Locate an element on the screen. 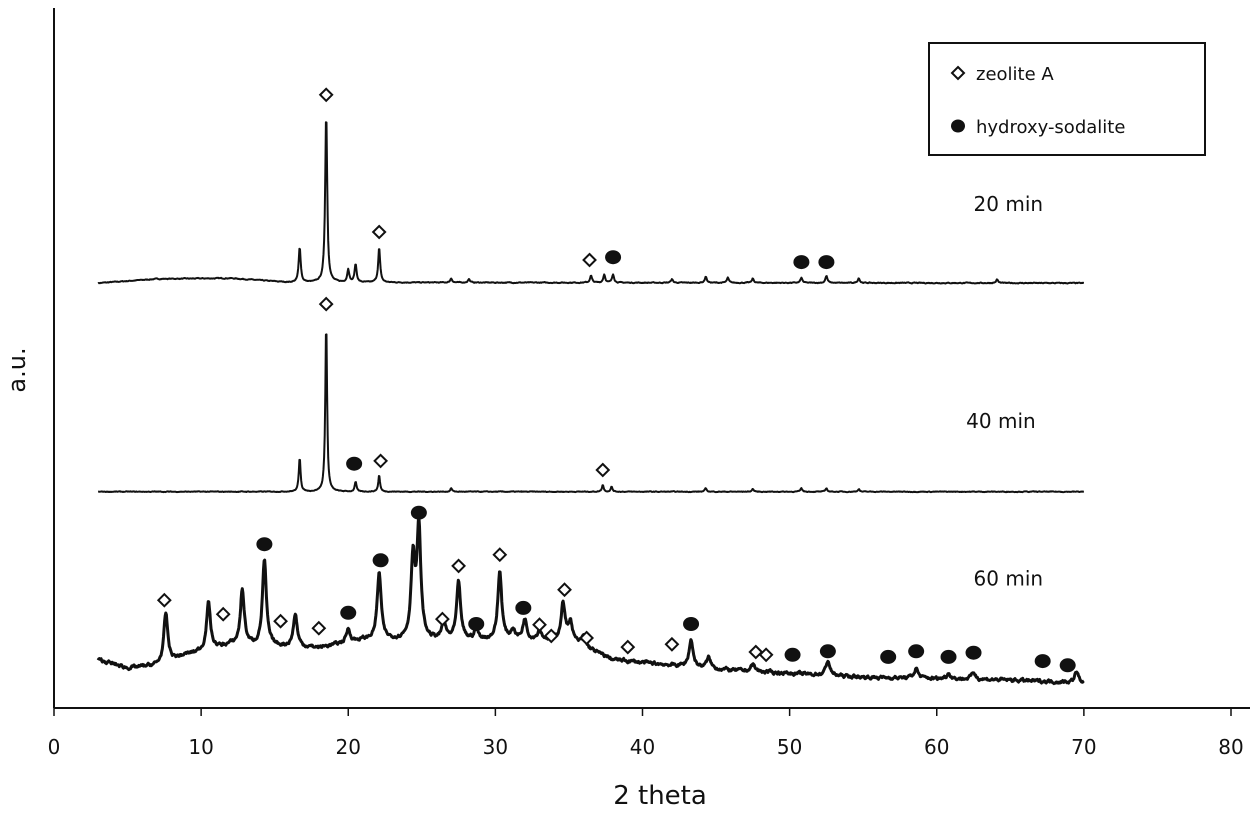 The height and width of the screenshot is (814, 1250). legend-box is located at coordinates (1067, 99).